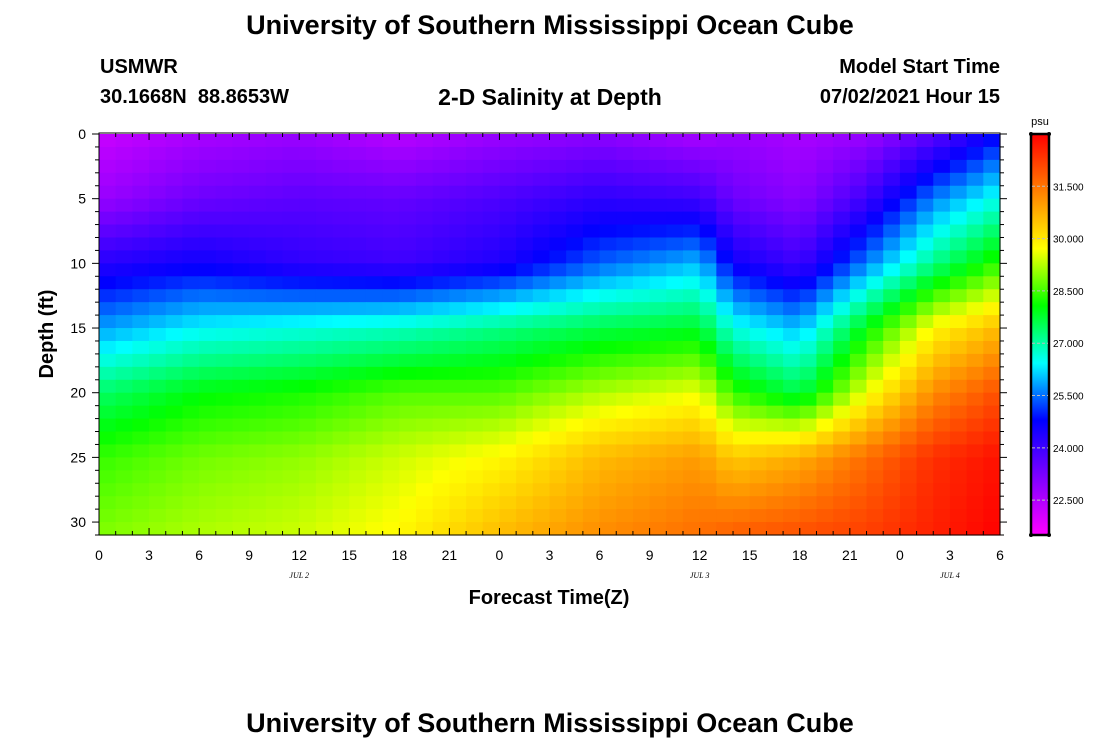 The width and height of the screenshot is (1100, 750). What do you see at coordinates (850, 555) in the screenshot?
I see `x-tick-label: 21` at bounding box center [850, 555].